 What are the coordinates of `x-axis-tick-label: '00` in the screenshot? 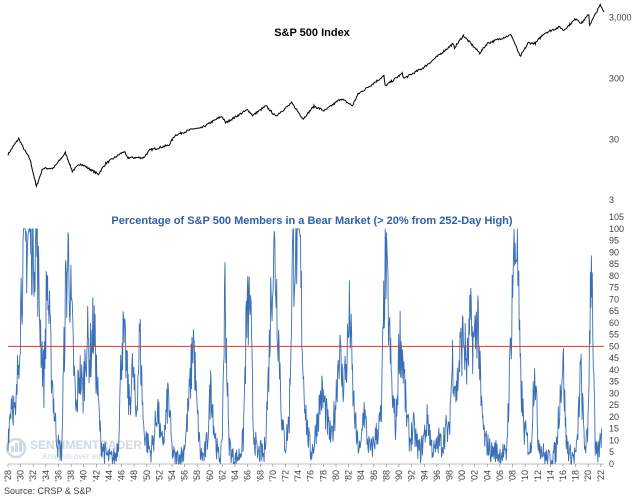 It's located at (462, 476).